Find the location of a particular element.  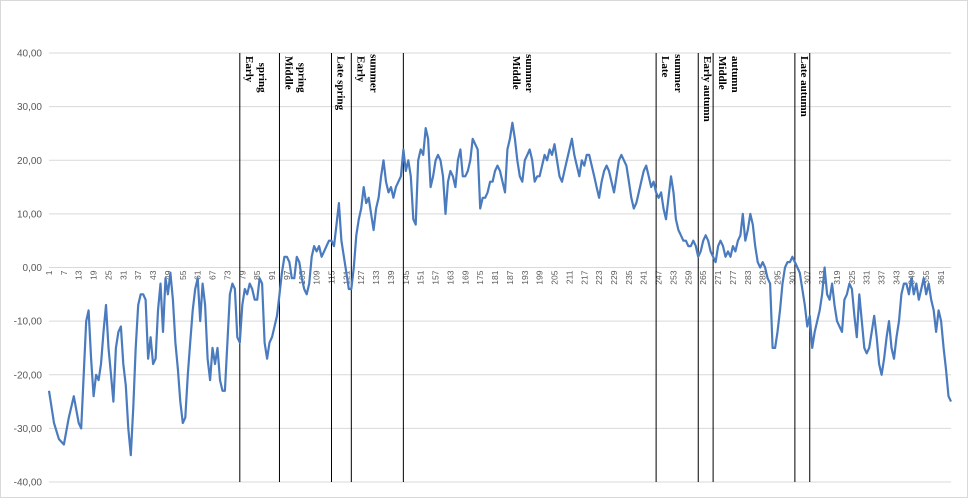

x-tick-label: 163 is located at coordinates (450, 277).